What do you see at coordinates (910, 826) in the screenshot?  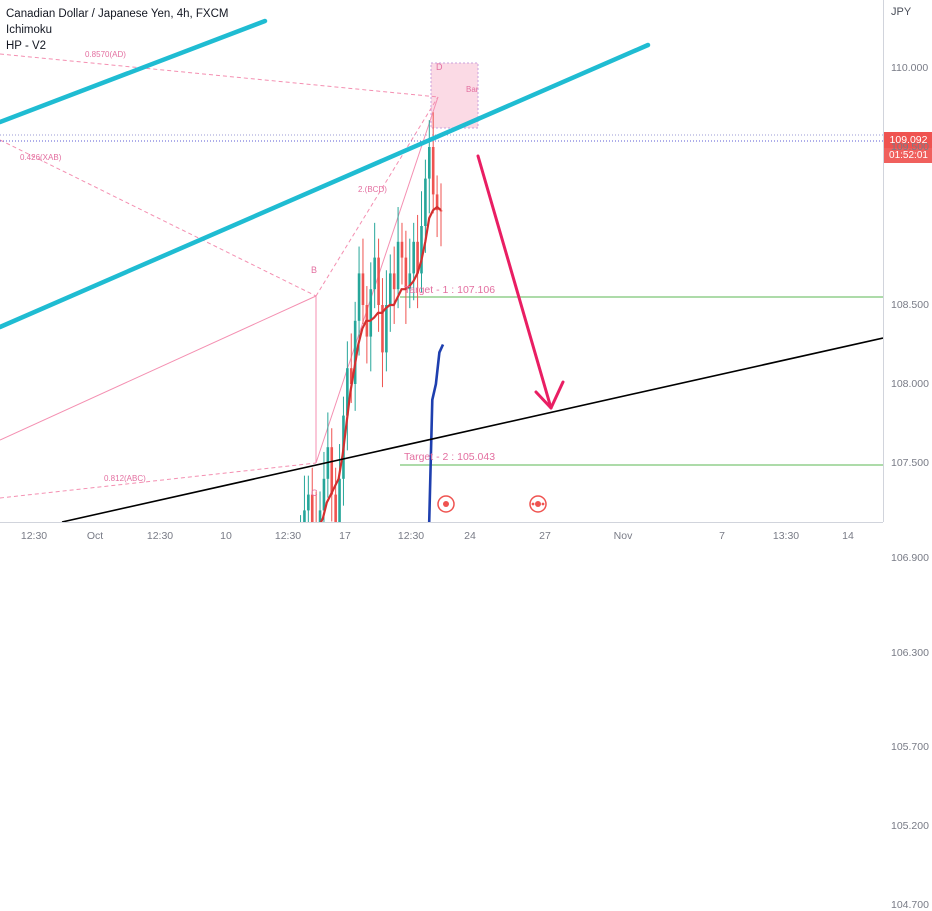 I see `price-tick: 105.200` at bounding box center [910, 826].